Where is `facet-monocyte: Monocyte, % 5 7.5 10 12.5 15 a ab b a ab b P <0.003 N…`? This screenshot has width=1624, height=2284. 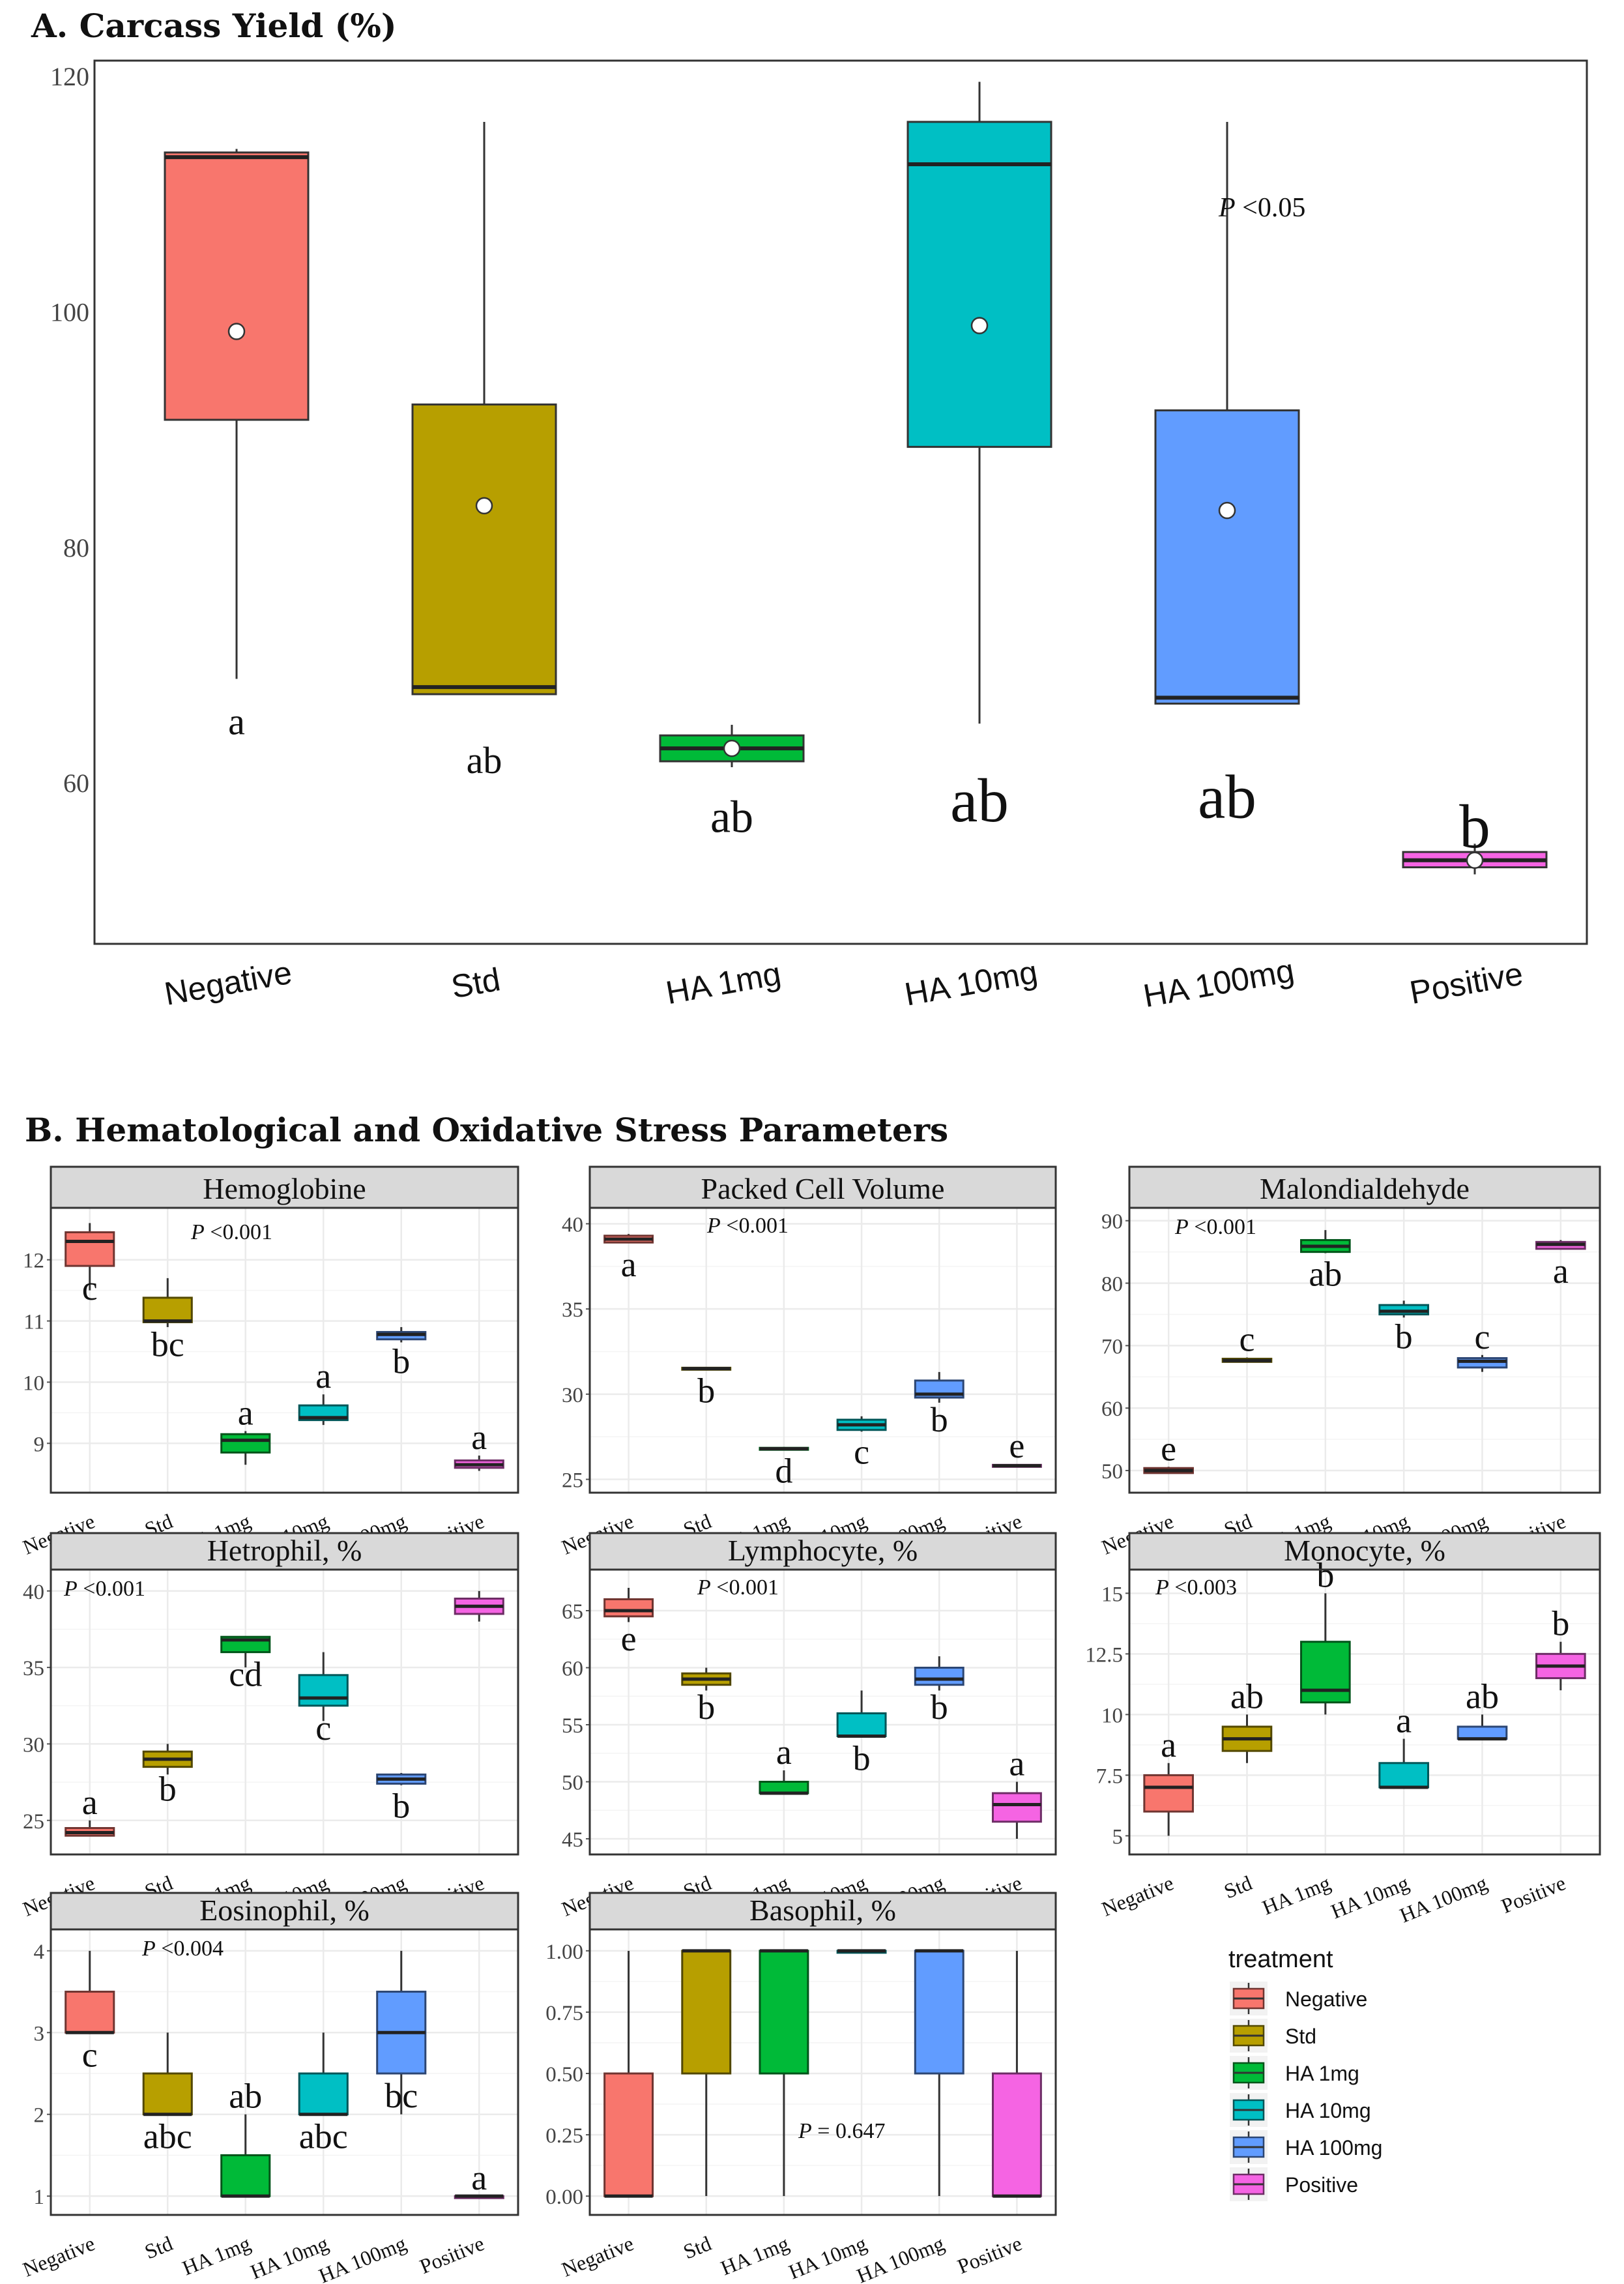
facet-monocyte: Monocyte, % 5 7.5 10 12.5 15 a ab b a ab b P <0.003 N… is located at coordinates (1343, 1729).